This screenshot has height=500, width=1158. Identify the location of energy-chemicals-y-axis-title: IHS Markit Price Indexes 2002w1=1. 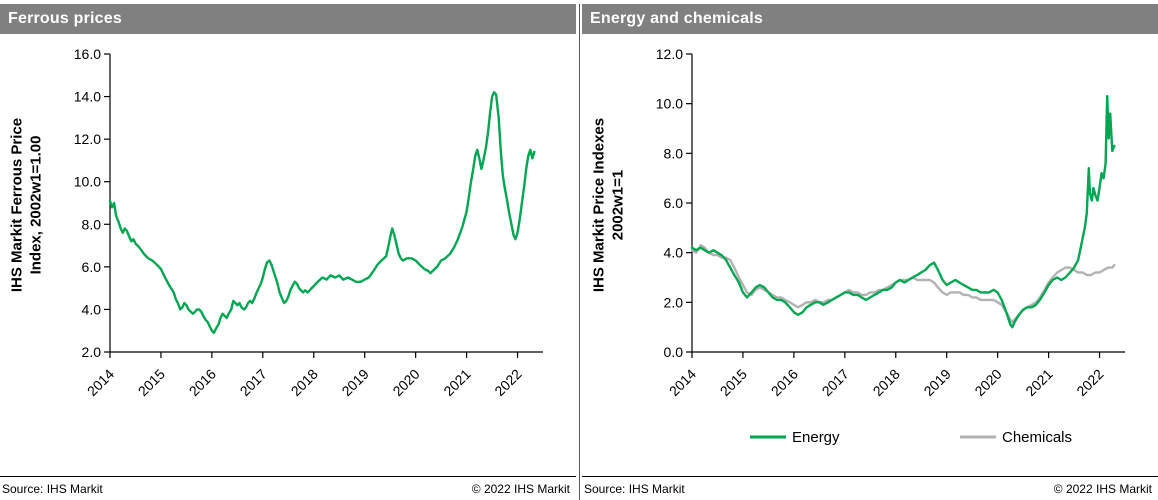
(609, 205).